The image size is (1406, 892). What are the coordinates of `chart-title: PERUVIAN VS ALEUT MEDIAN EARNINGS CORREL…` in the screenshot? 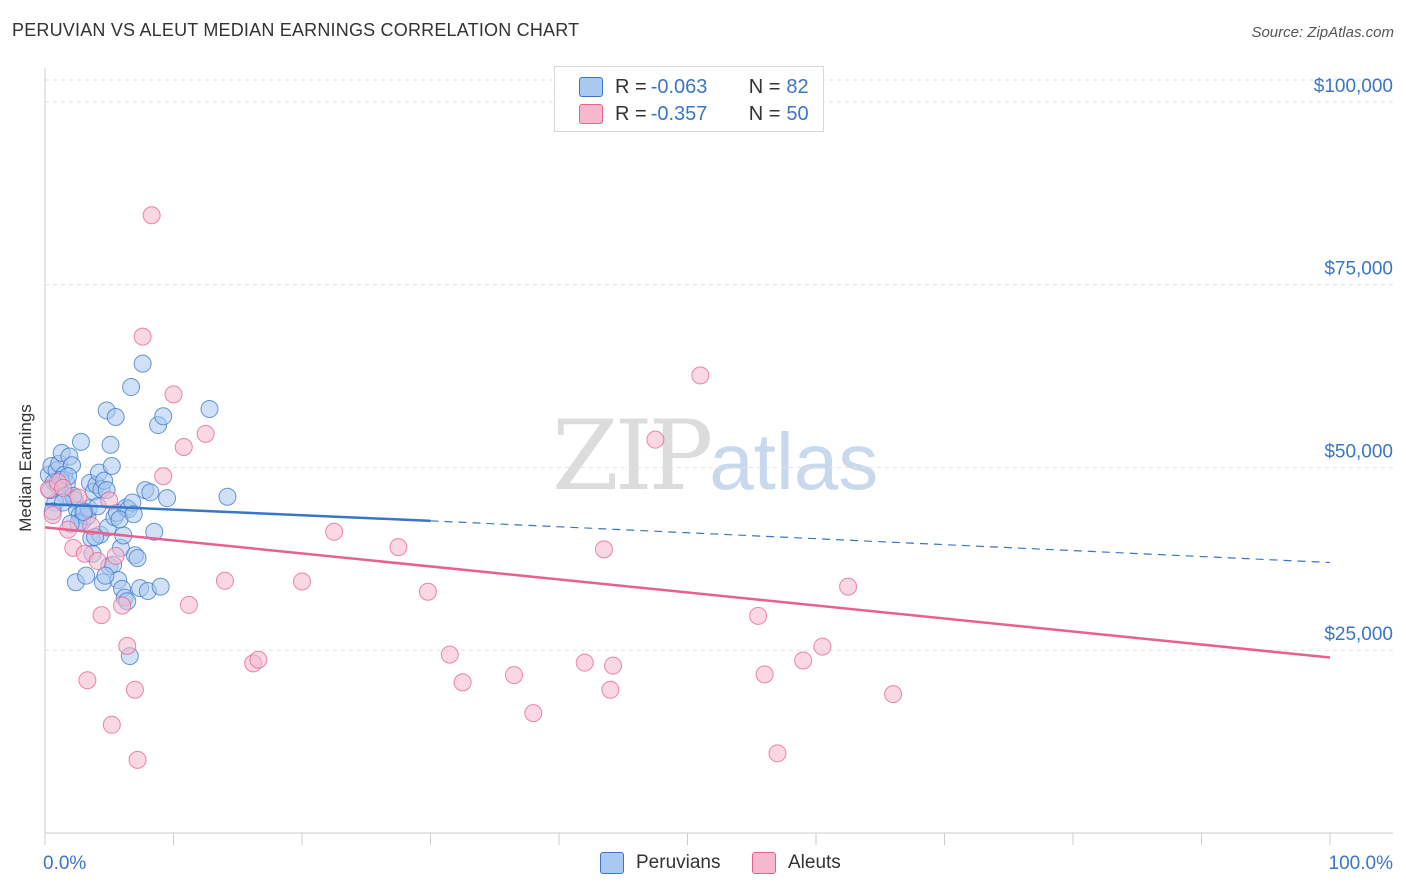 It's located at (296, 30).